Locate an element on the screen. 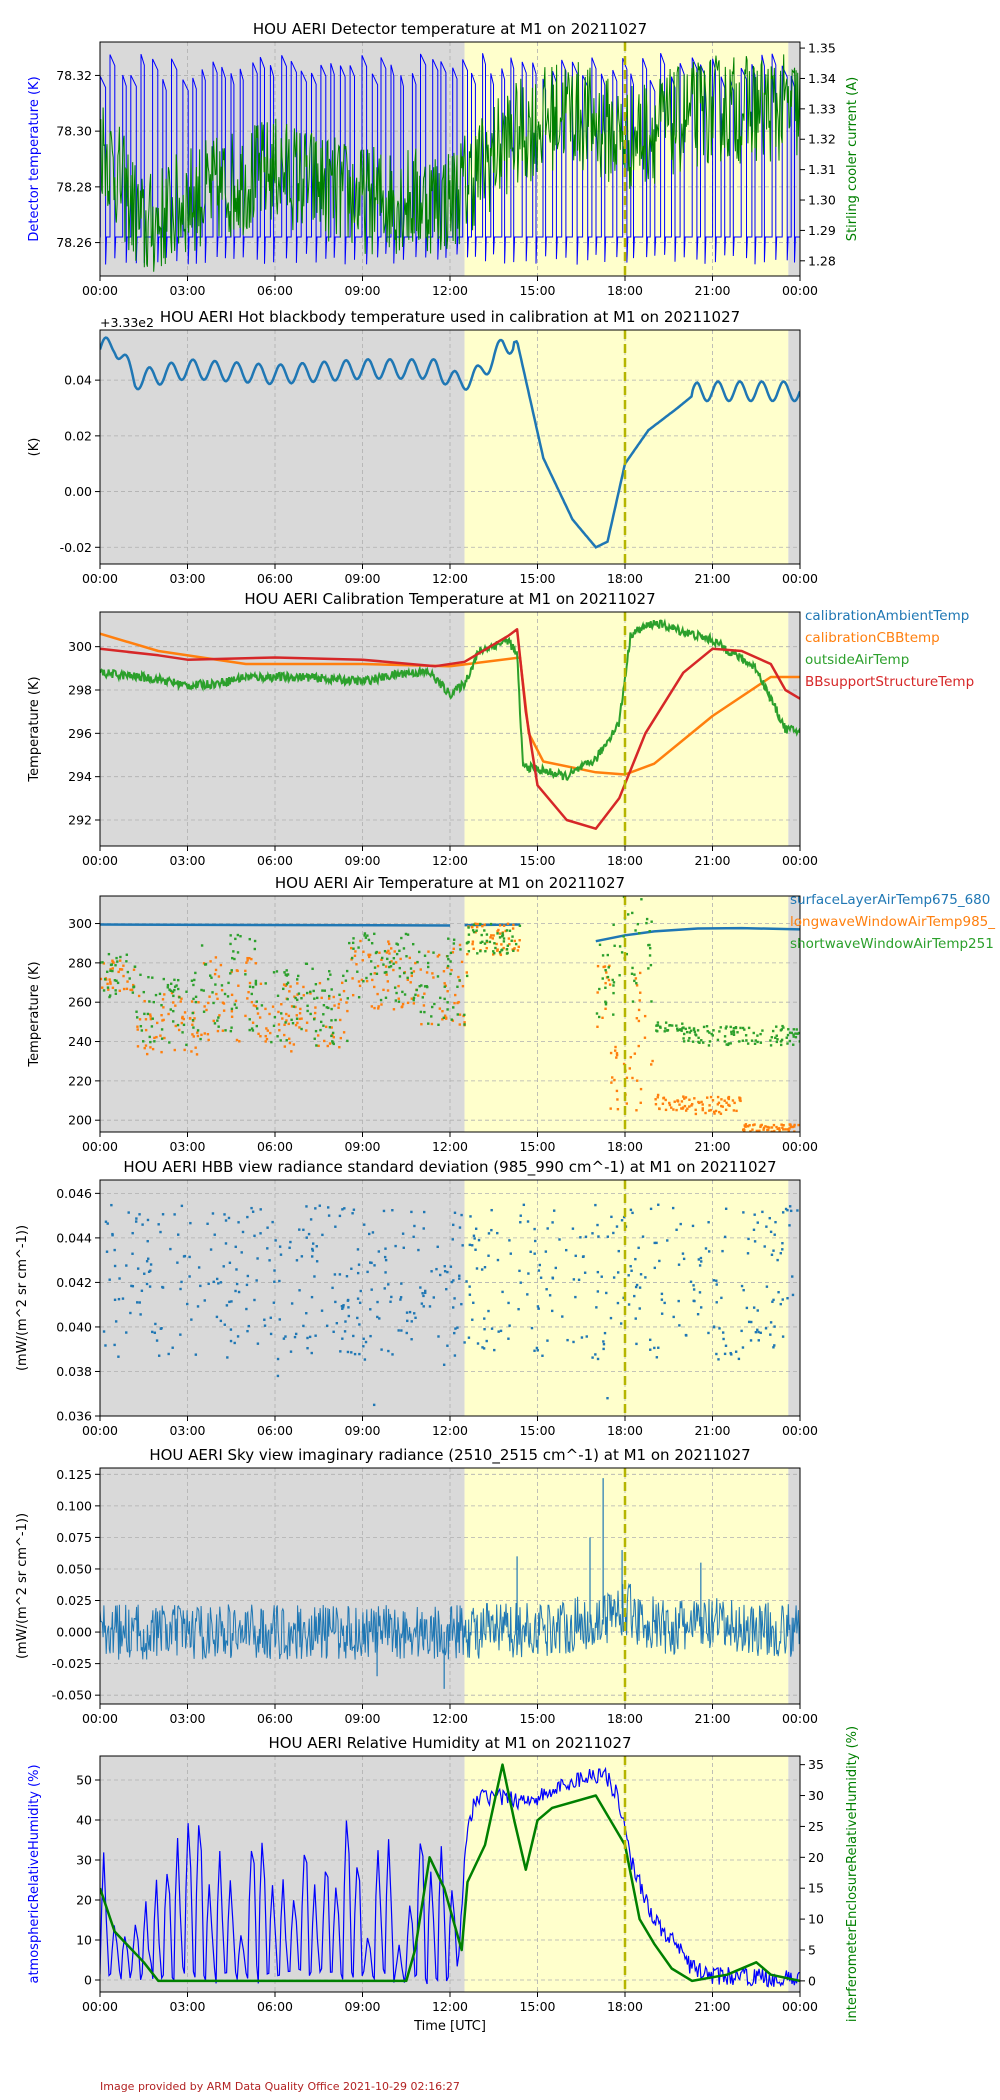  y-tick-label: 260 is located at coordinates (80, 1002).